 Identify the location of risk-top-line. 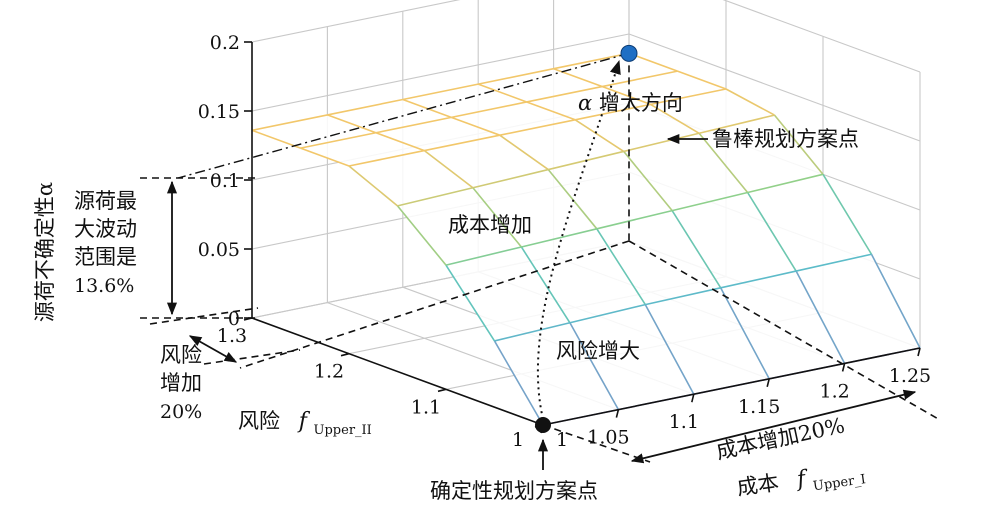
(204, 316).